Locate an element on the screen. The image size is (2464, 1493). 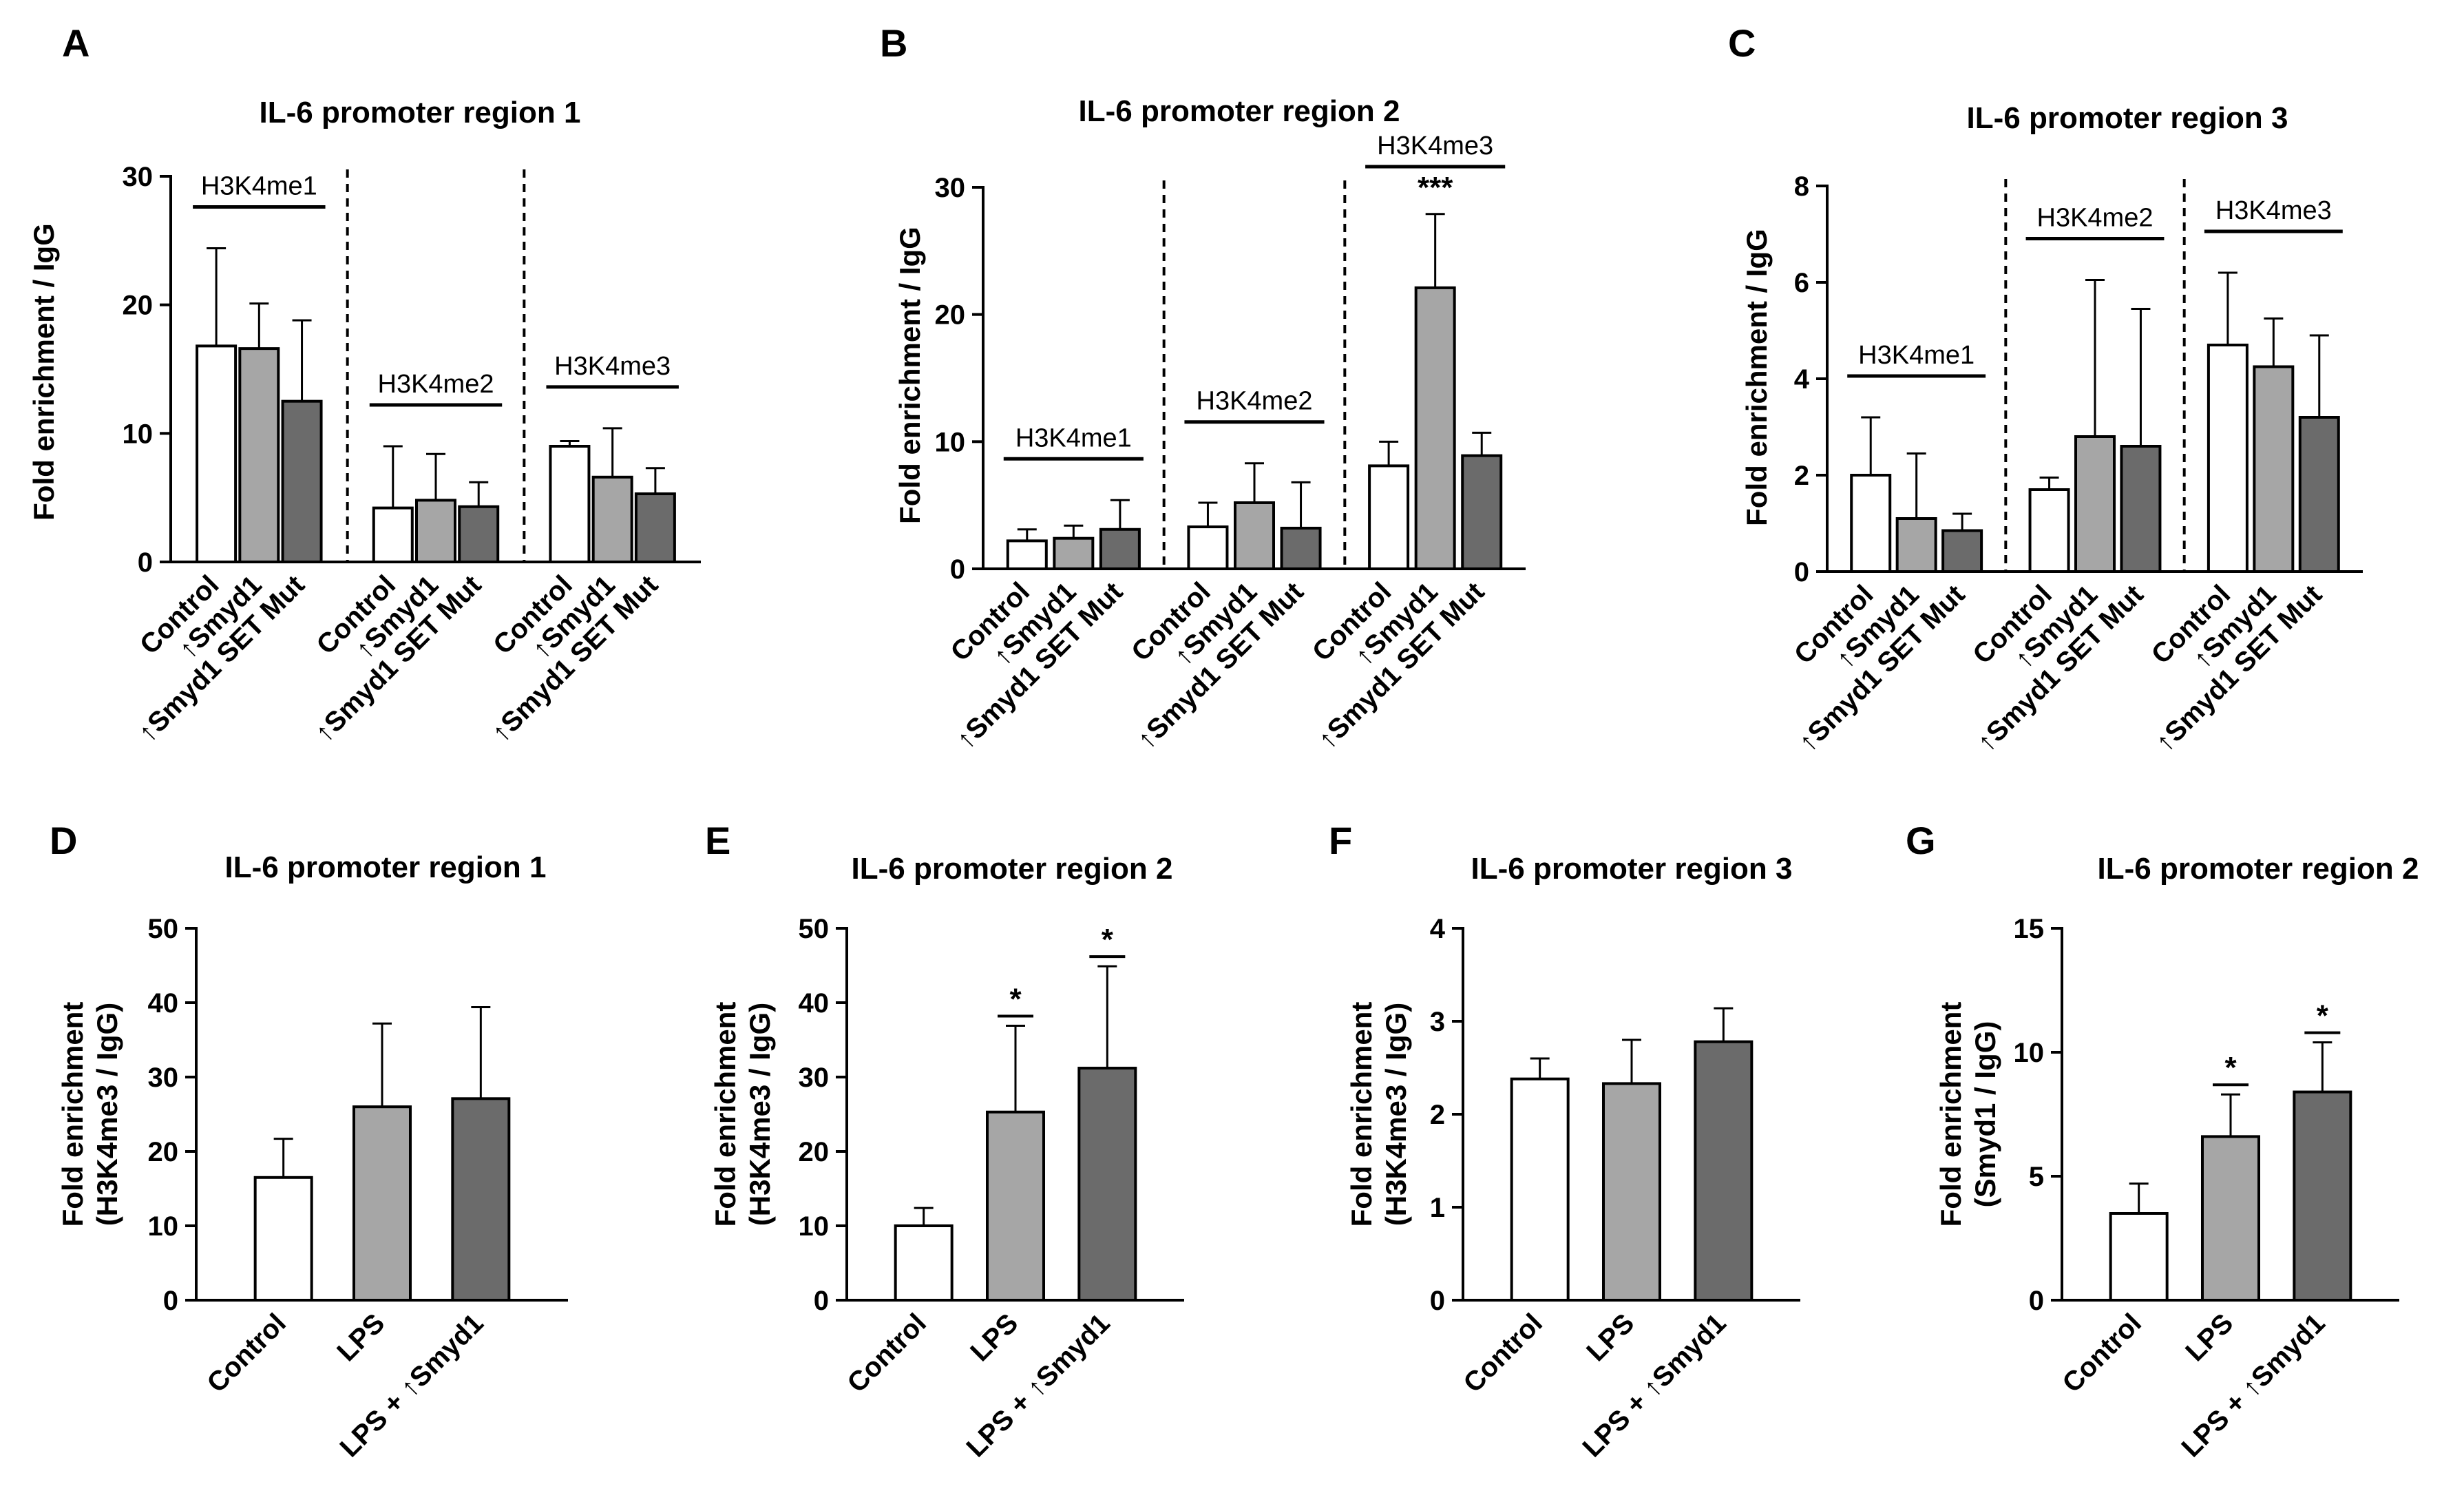
panel-label: E is located at coordinates (717, 840).